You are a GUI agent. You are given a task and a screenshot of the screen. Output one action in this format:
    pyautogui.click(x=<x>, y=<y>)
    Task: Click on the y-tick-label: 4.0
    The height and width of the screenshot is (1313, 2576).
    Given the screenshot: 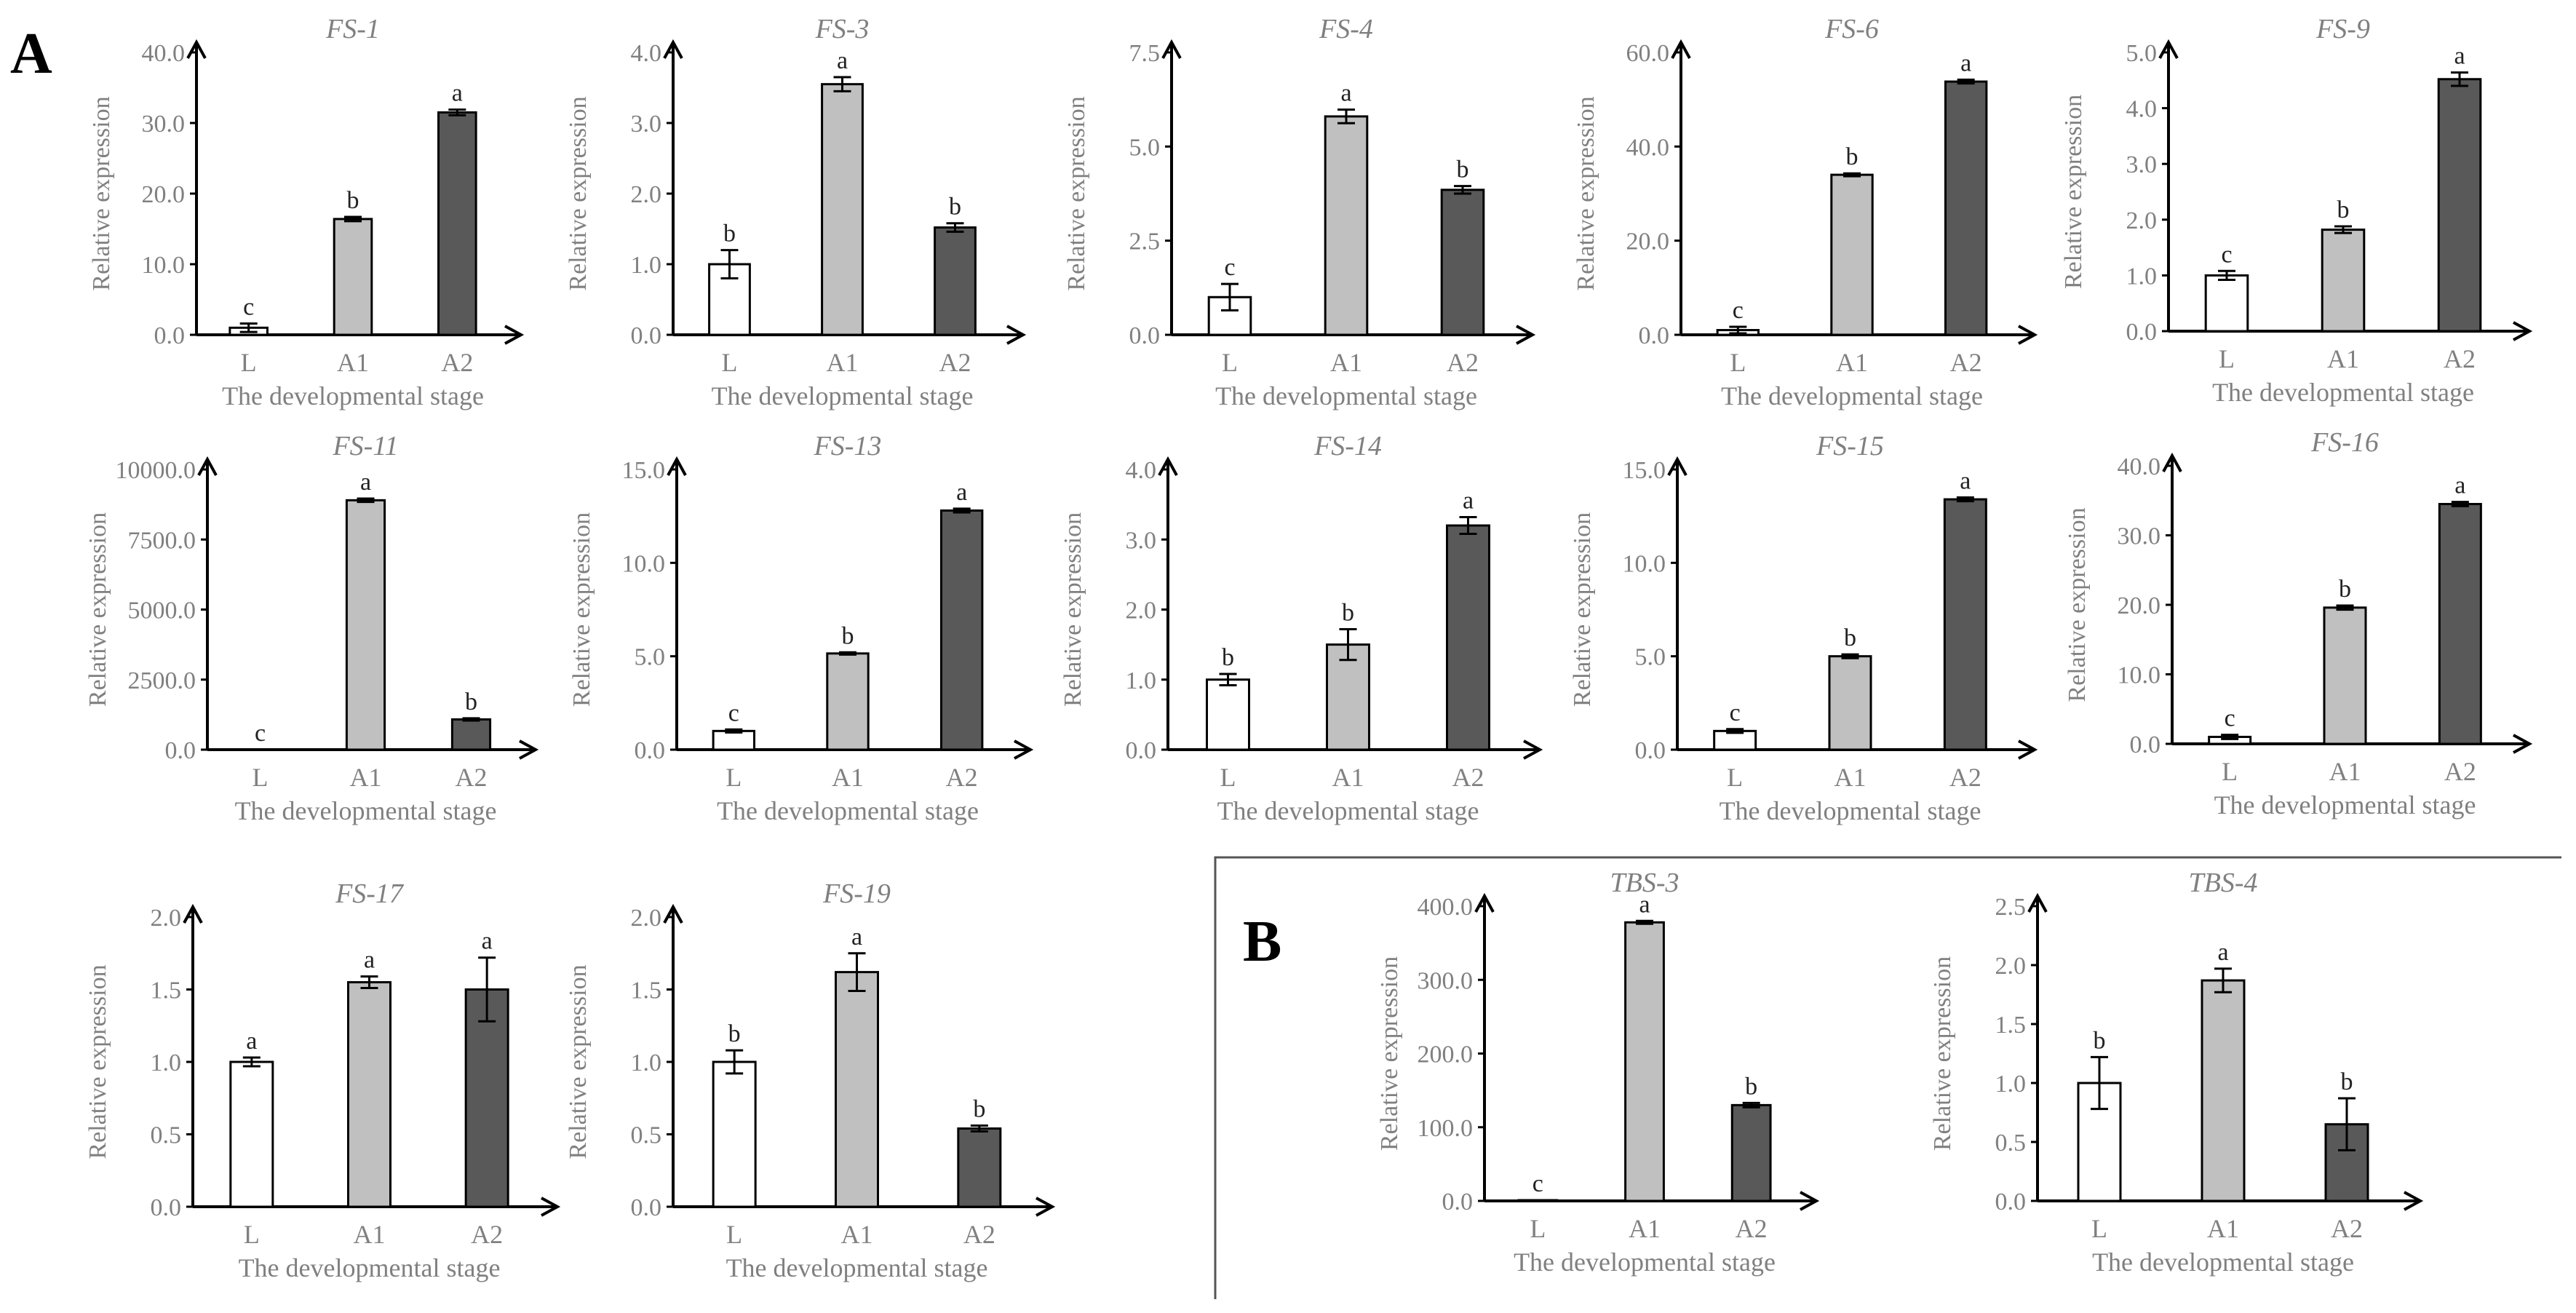 What is the action you would take?
    pyautogui.click(x=1141, y=470)
    